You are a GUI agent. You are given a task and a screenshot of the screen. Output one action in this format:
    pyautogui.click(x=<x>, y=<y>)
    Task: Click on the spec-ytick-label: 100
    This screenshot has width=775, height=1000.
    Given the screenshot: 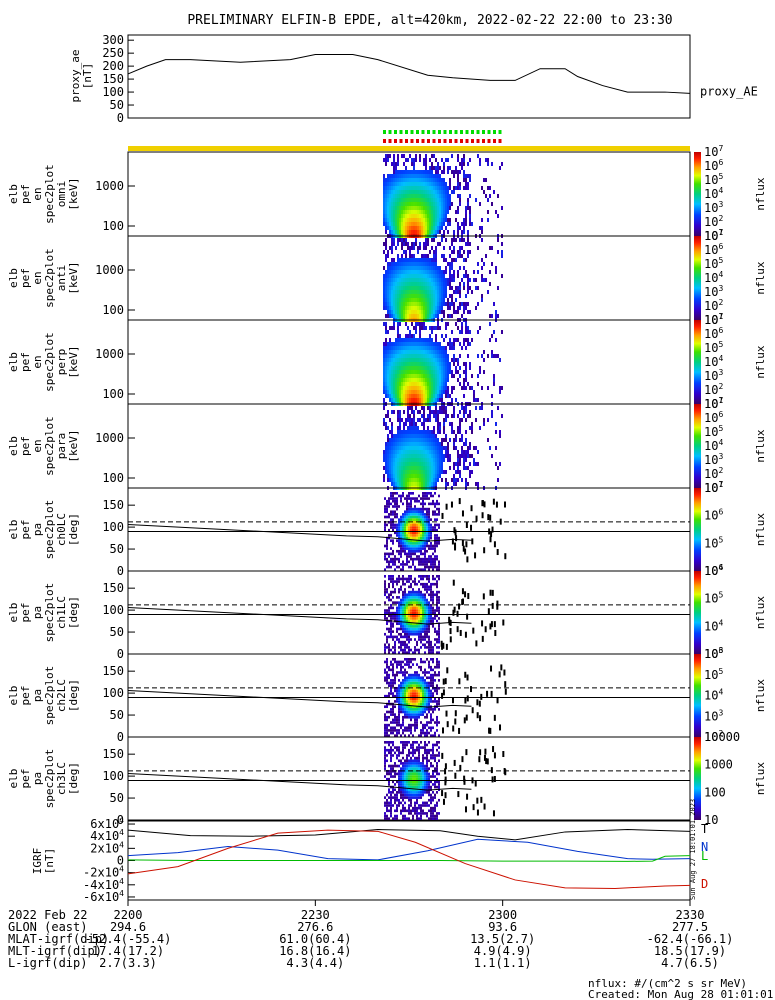 What is the action you would take?
    pyautogui.click(x=113, y=226)
    